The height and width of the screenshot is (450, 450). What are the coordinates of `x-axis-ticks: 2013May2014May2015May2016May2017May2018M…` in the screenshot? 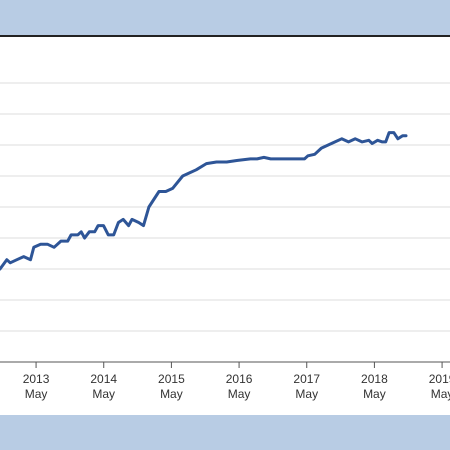 It's located at (236, 381).